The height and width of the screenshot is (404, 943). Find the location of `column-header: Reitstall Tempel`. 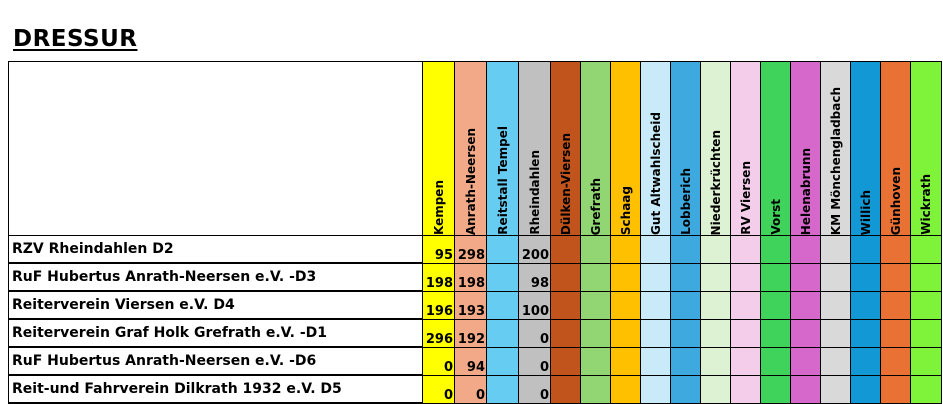

column-header: Reitstall Tempel is located at coordinates (502, 148).